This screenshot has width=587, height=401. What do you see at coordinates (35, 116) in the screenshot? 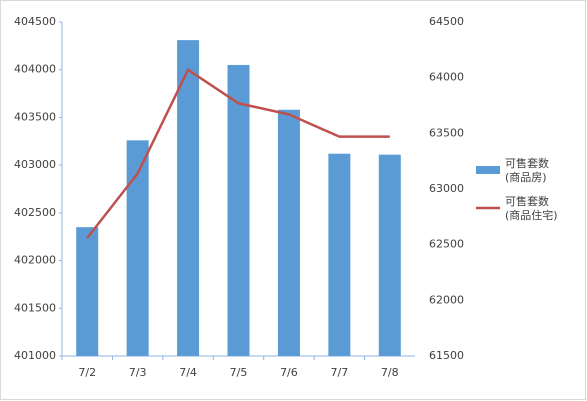
I see `y-tick-label: 403500` at bounding box center [35, 116].